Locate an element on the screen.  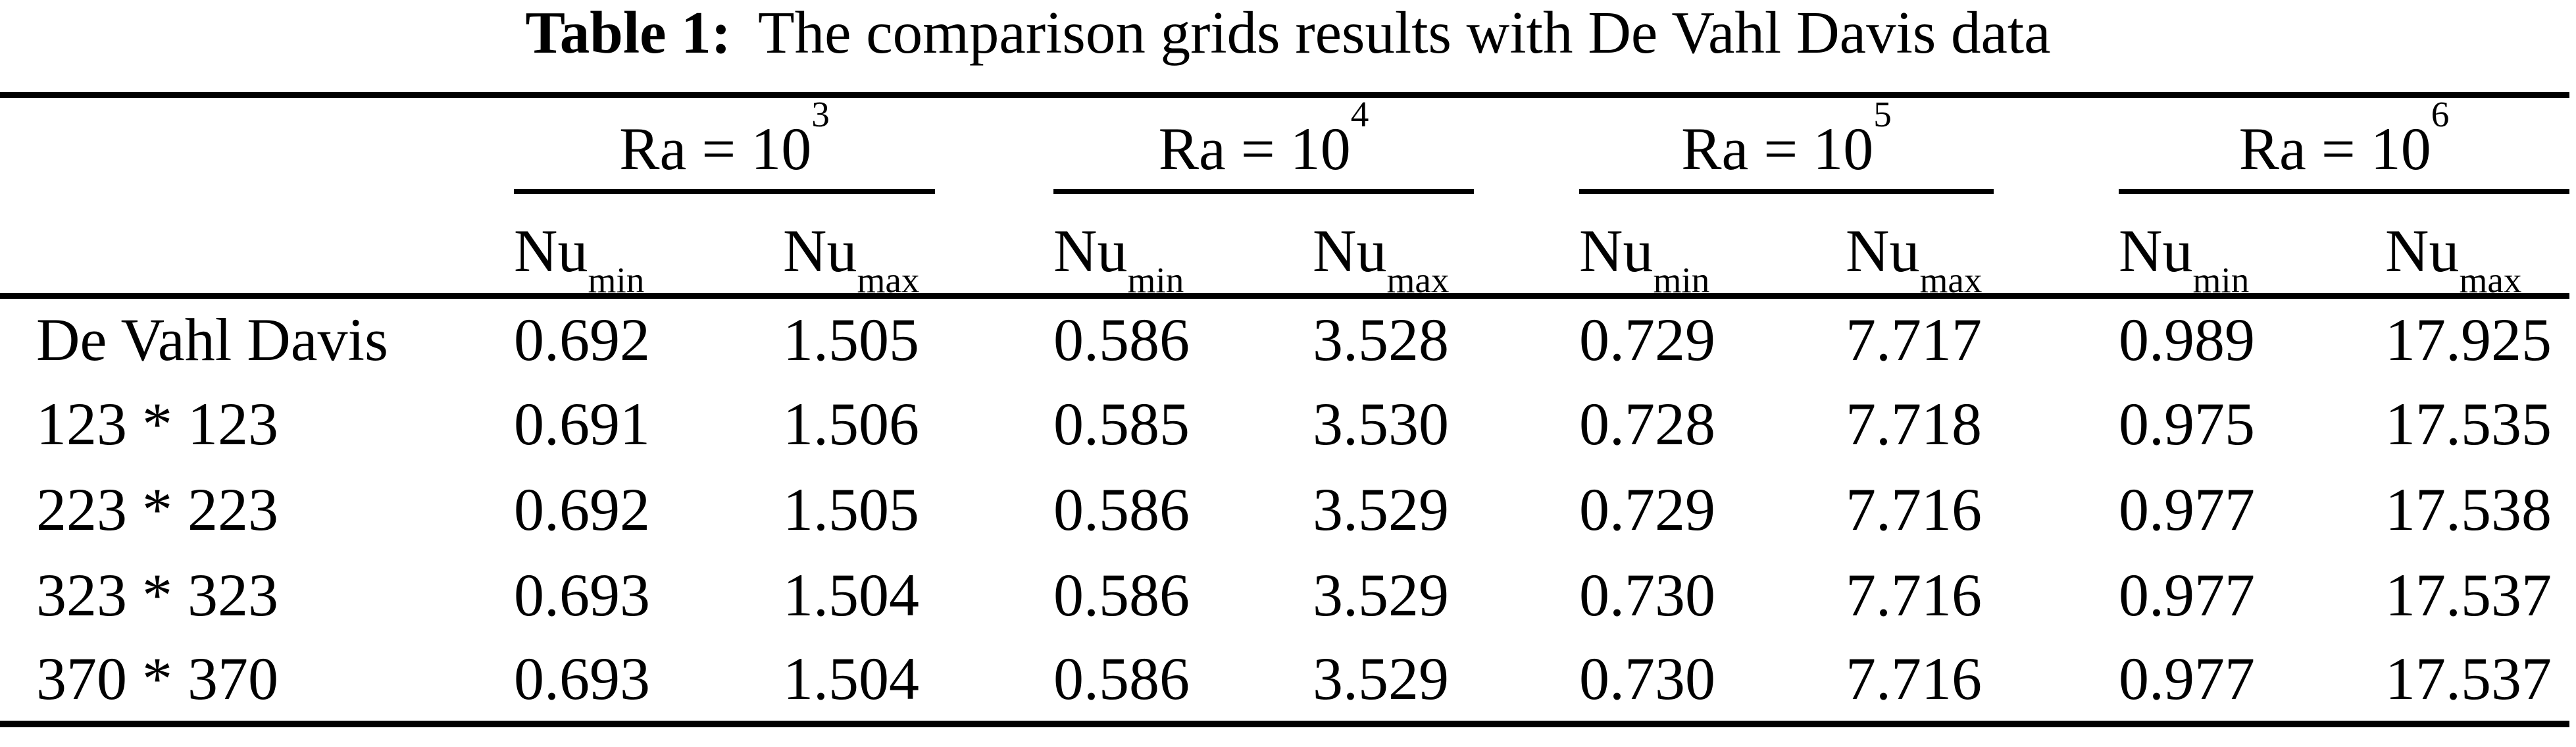
row-label: 370 * 370 is located at coordinates (157, 679).